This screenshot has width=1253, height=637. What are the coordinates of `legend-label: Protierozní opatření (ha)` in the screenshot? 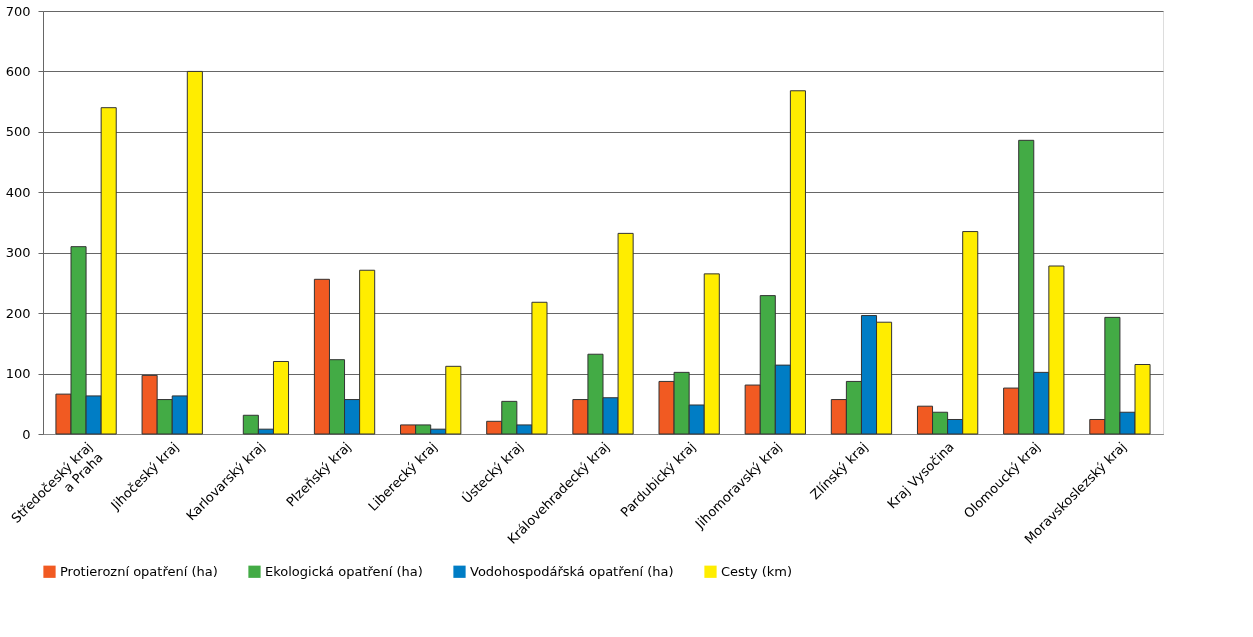 It's located at (139, 571).